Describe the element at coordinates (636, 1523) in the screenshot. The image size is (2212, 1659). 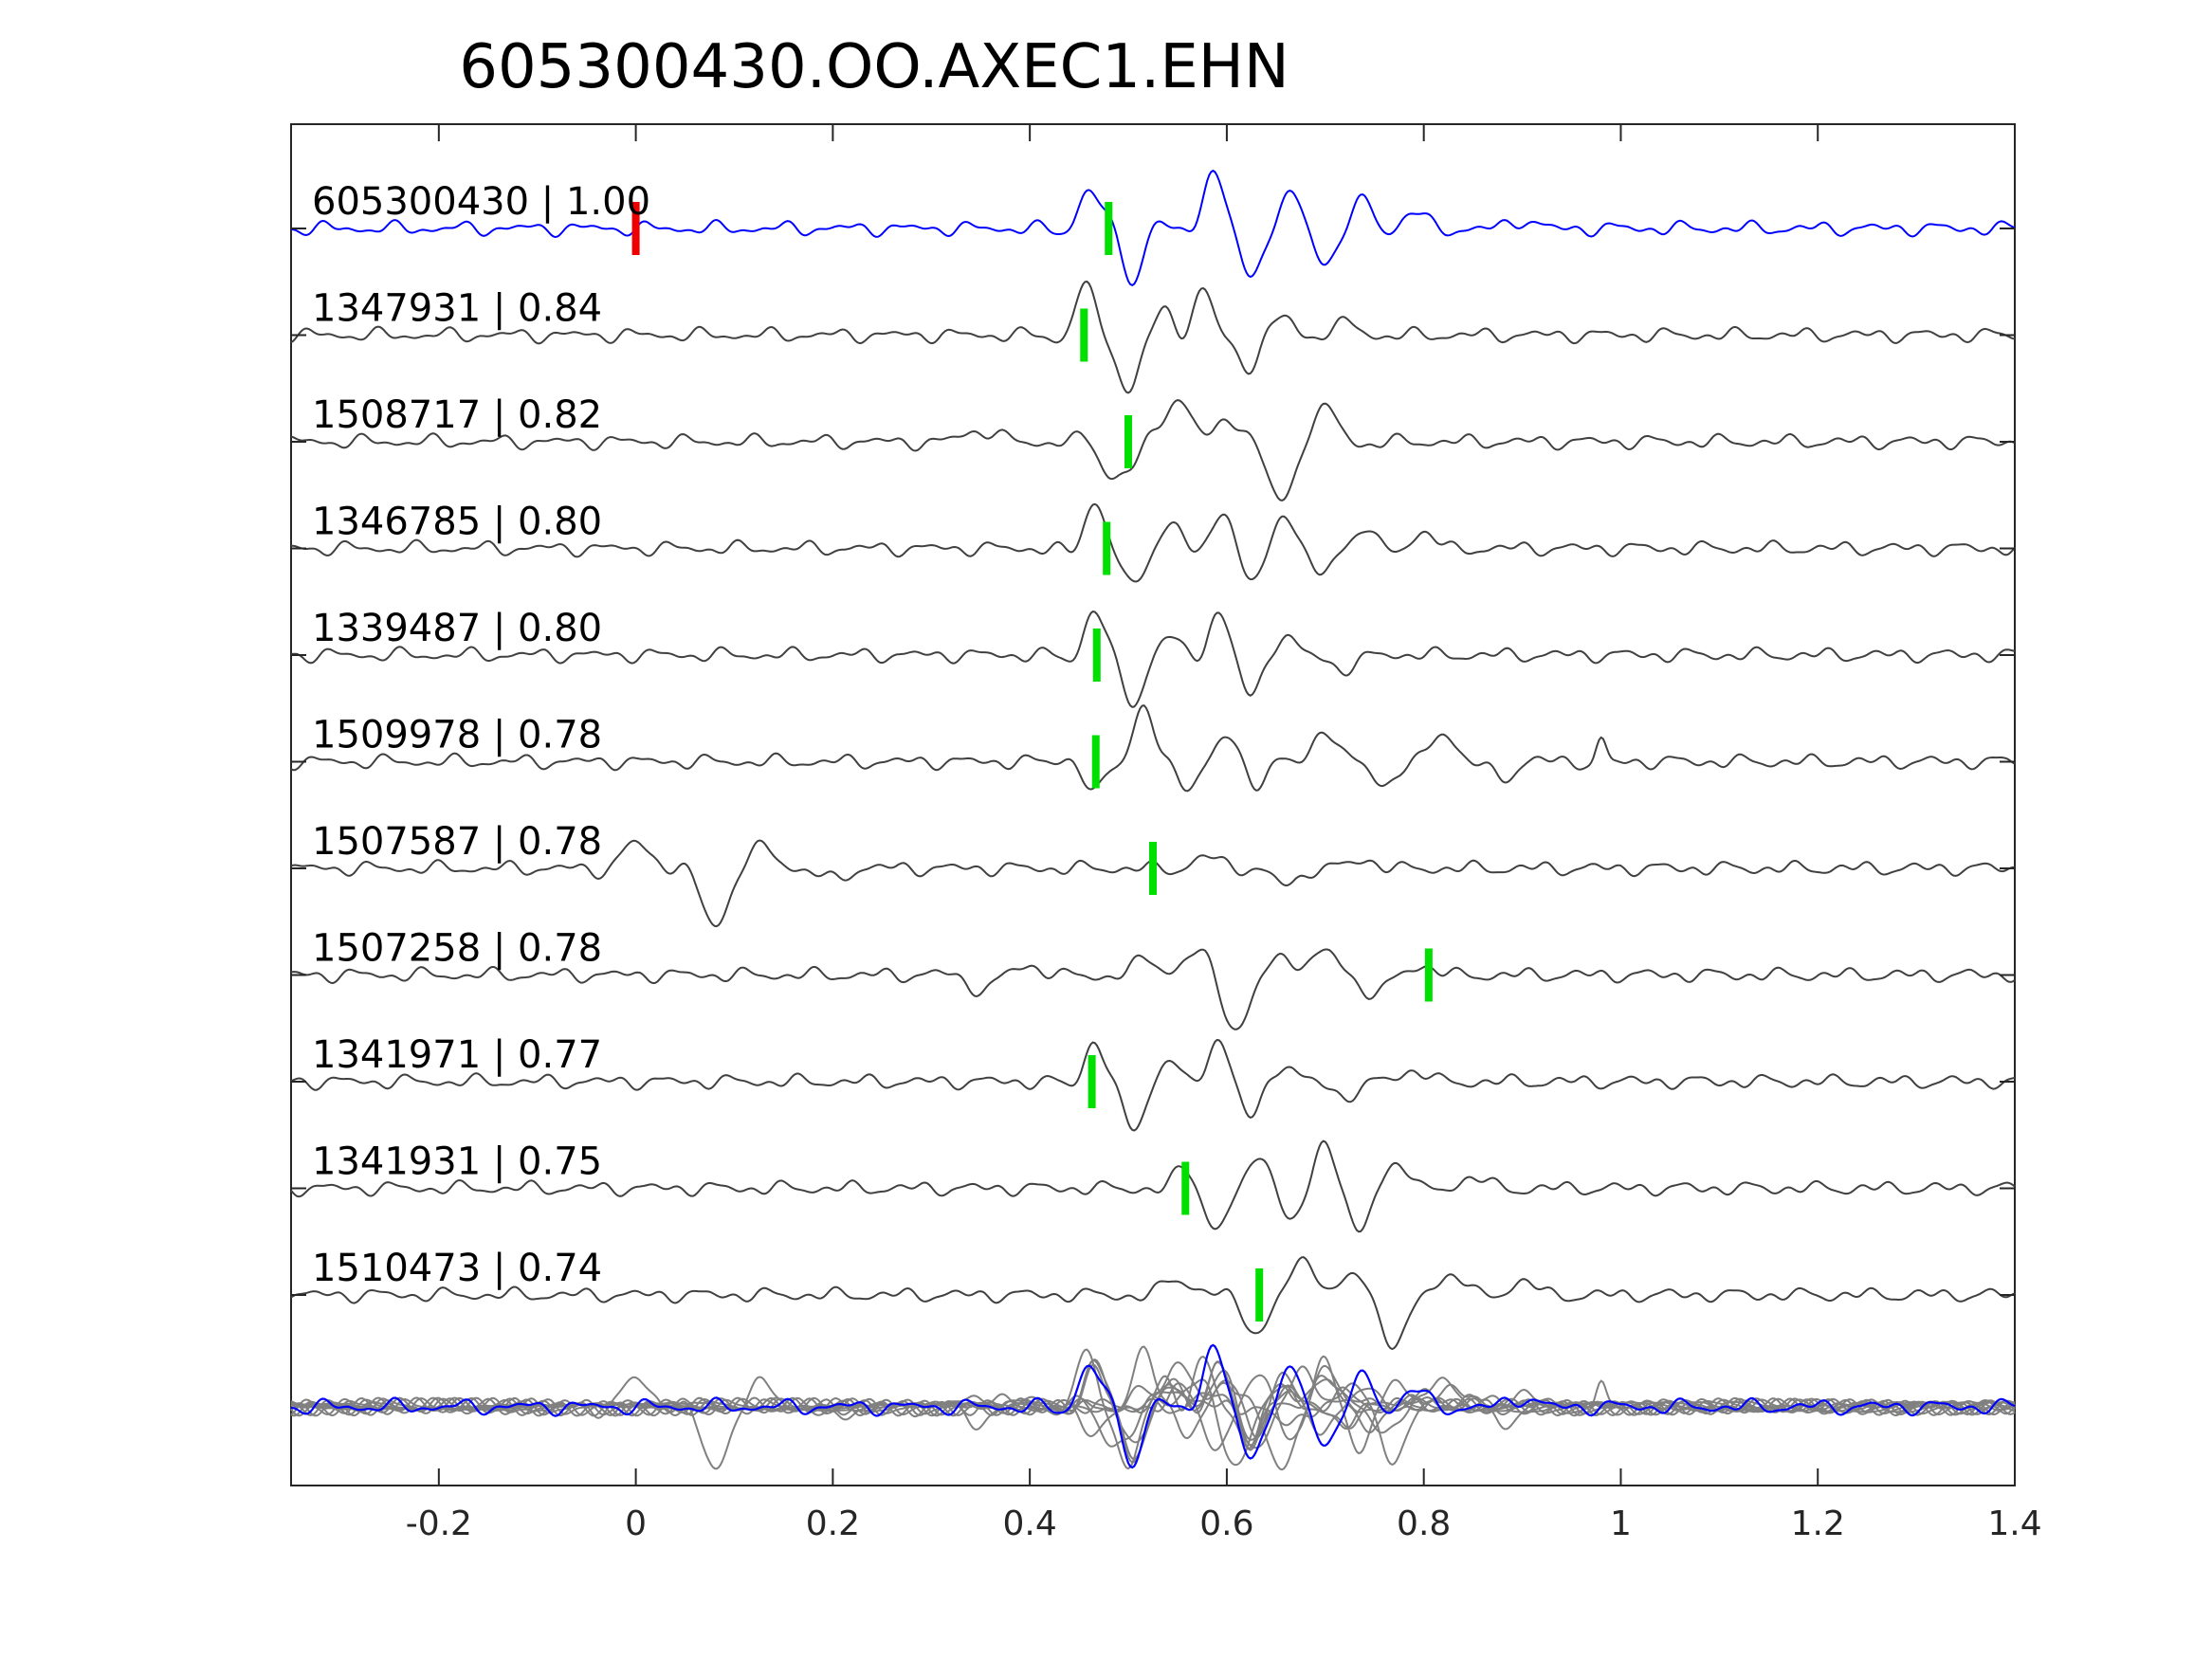
I see `x-tick-label: 0` at that location.